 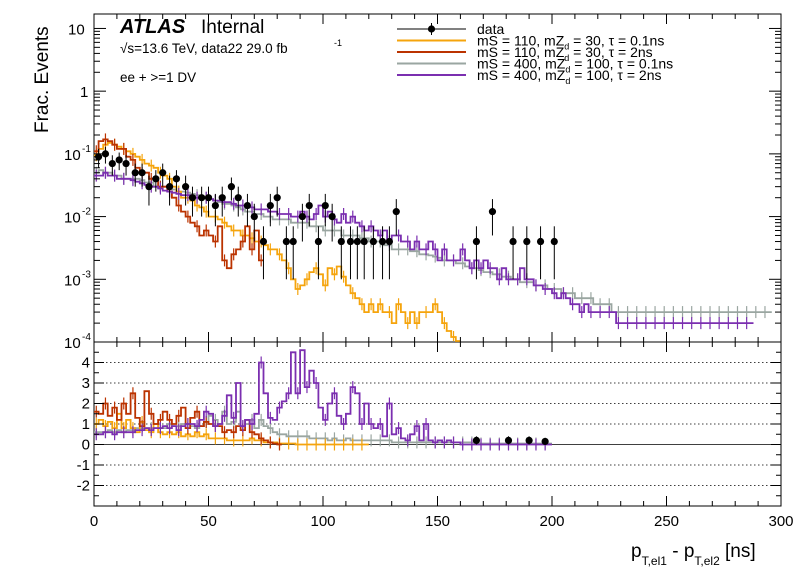 I want to click on energy-label-superscript: -1, so click(x=338, y=43).